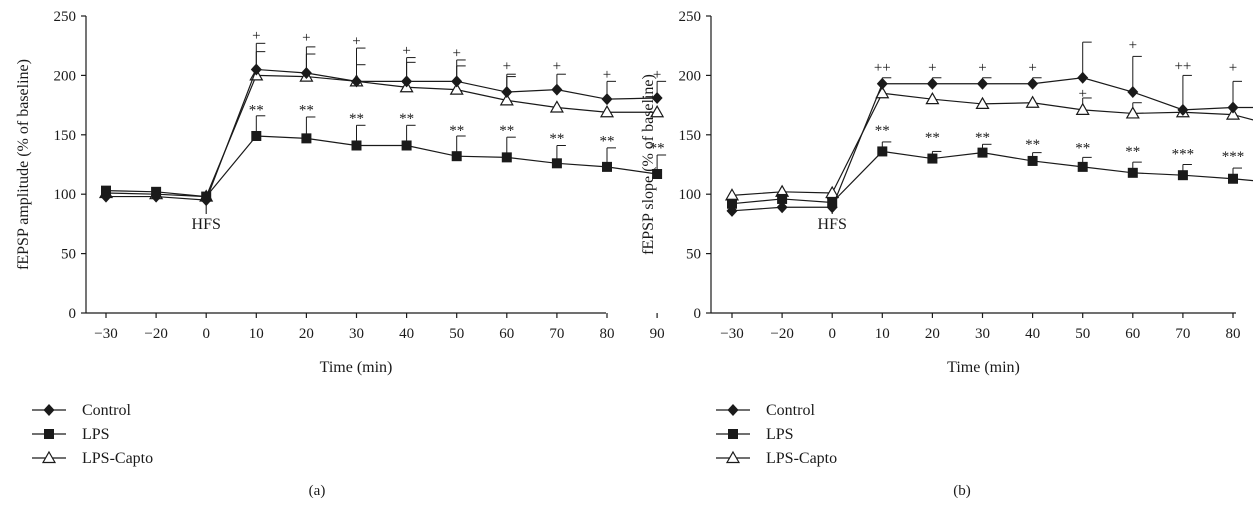  Describe the element at coordinates (657, 334) in the screenshot. I see `x-tick-label: 90` at that location.